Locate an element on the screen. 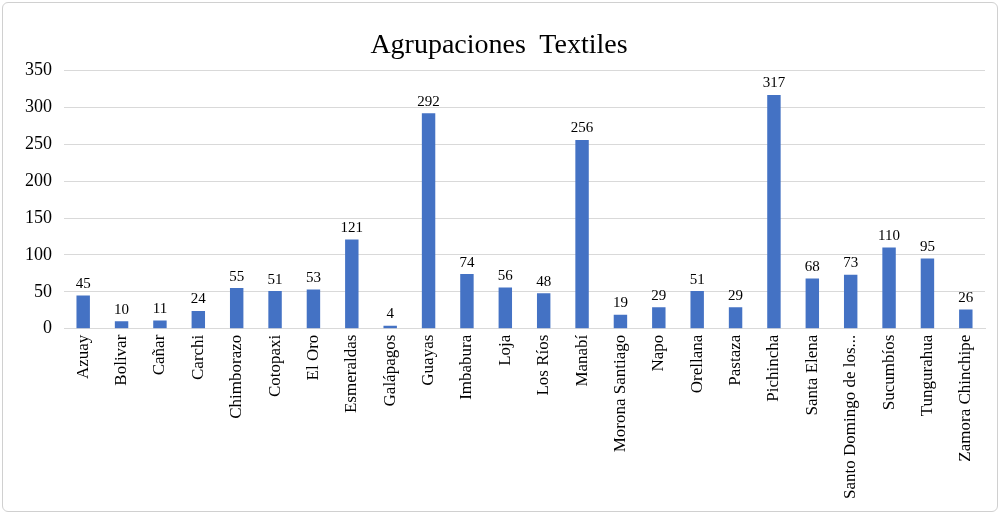  data-label: 24 is located at coordinates (198, 298).